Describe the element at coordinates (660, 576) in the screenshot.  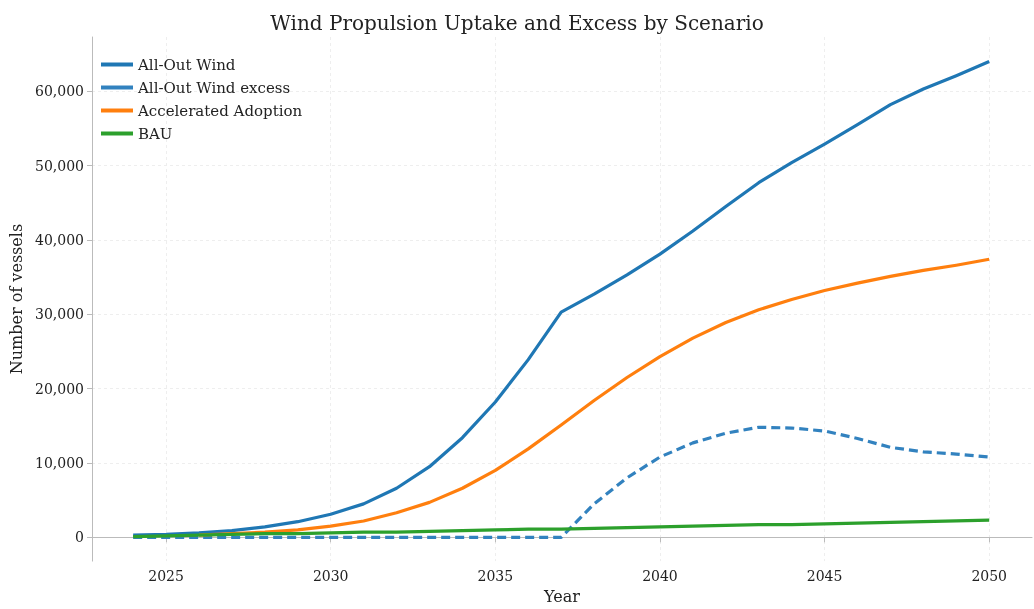
I see `x-tick-label: 2040` at that location.